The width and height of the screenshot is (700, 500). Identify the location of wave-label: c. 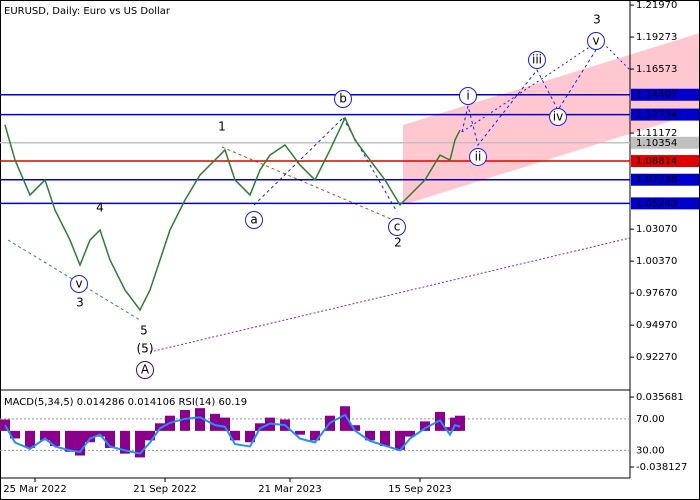
(397, 227).